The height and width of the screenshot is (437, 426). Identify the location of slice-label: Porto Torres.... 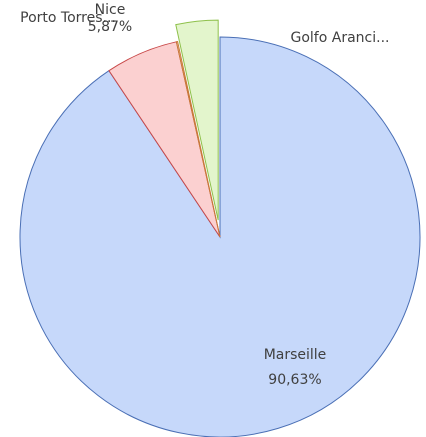
(68, 18).